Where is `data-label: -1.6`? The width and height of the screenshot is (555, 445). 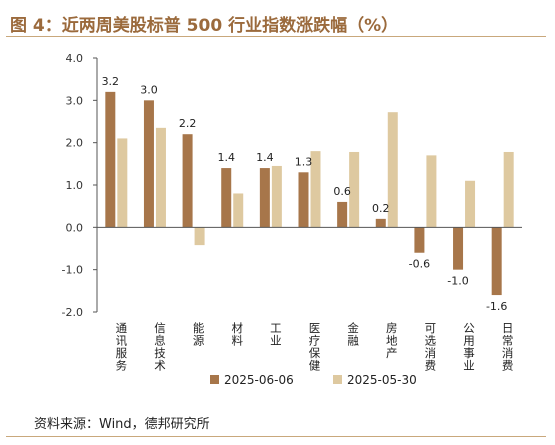
data-label: -1.6 is located at coordinates (496, 306).